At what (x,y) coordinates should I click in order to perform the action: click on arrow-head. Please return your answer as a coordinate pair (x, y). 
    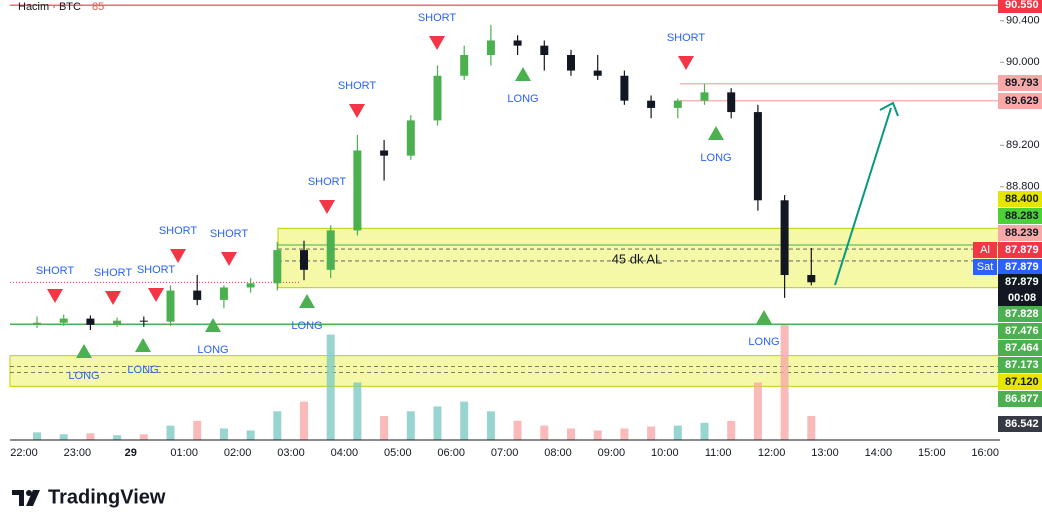
    Looking at the image, I should click on (889, 109).